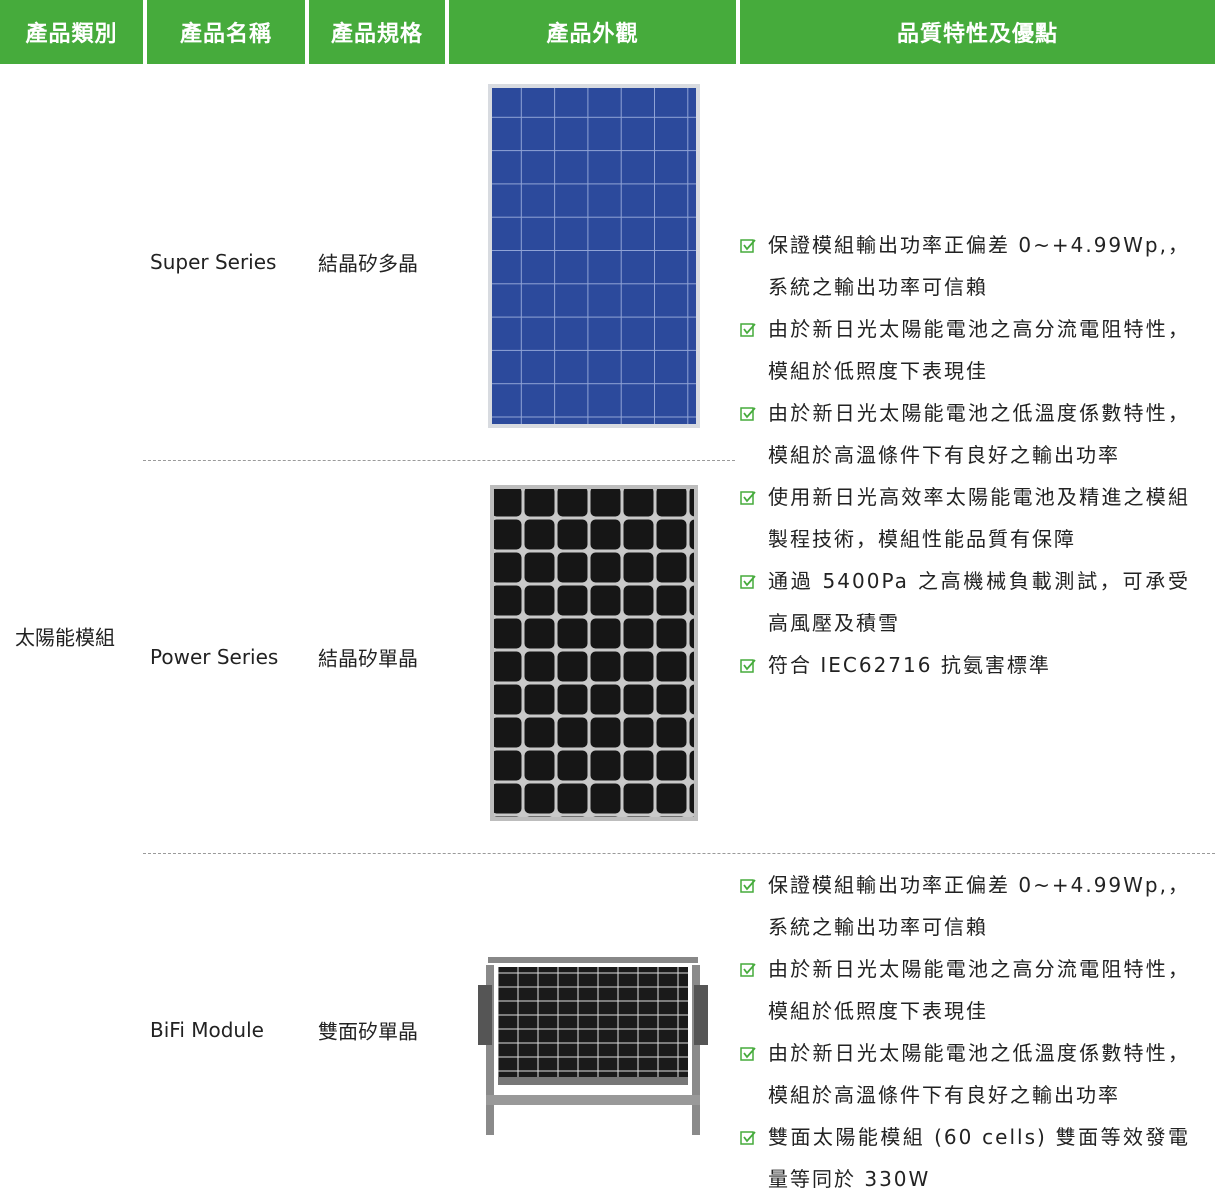  Describe the element at coordinates (368, 658) in the screenshot. I see `product-spec: 結晶矽單晶` at that location.